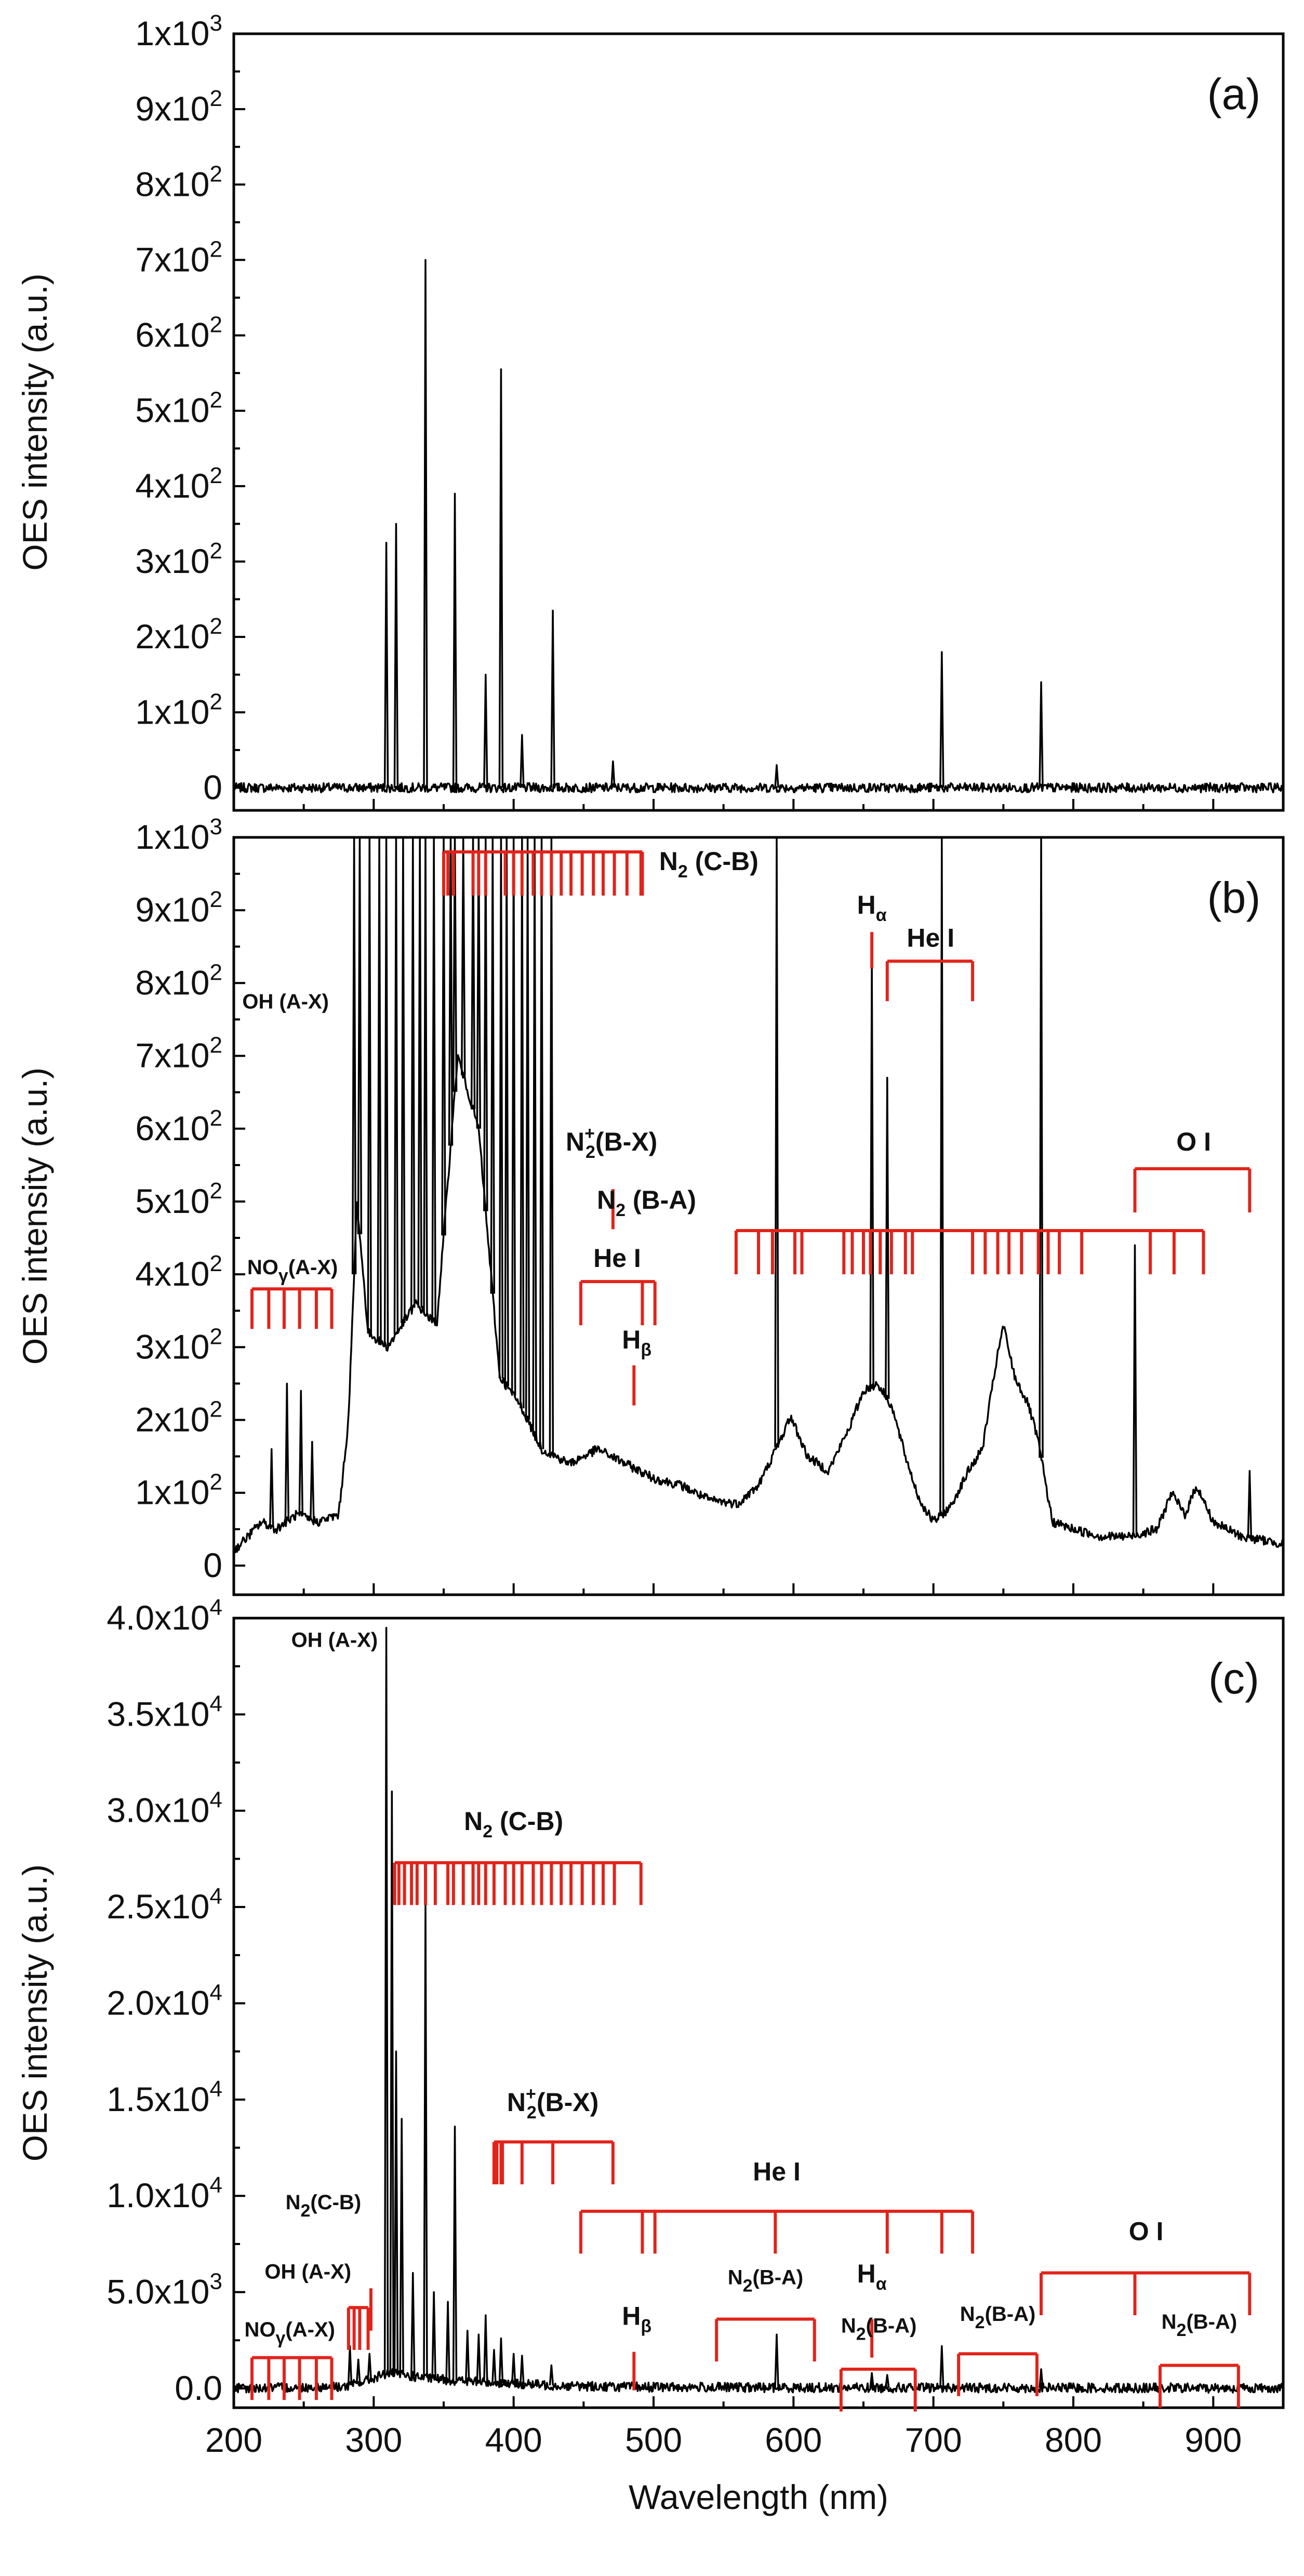 The width and height of the screenshot is (1304, 2576). I want to click on annotation-label: N2 (B-A), so click(647, 1202).